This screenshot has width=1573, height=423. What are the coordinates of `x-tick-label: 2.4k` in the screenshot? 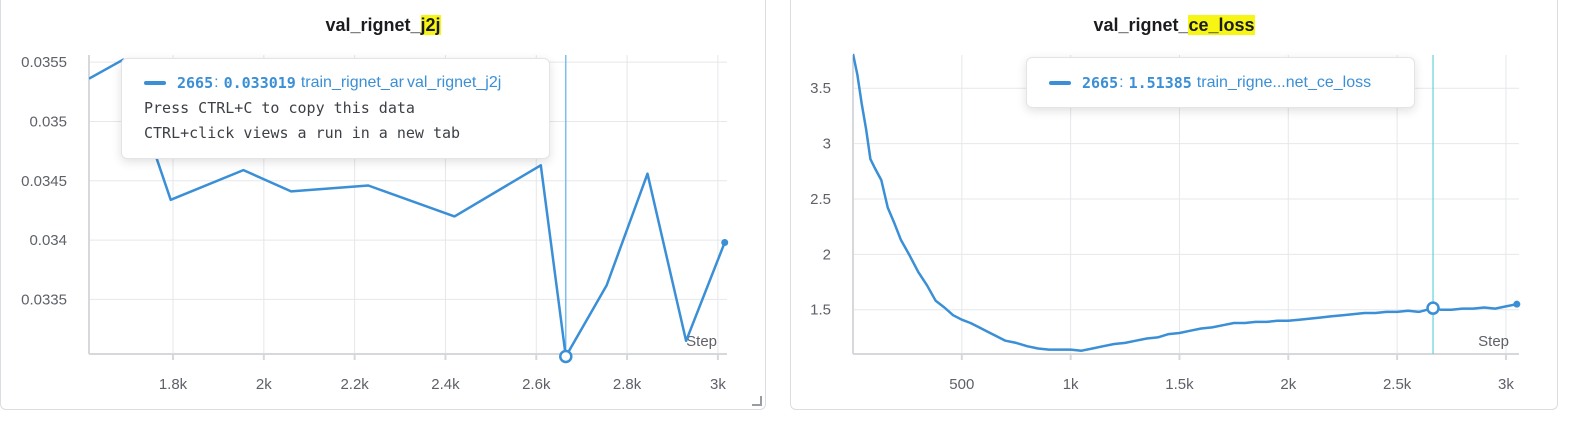 It's located at (445, 384).